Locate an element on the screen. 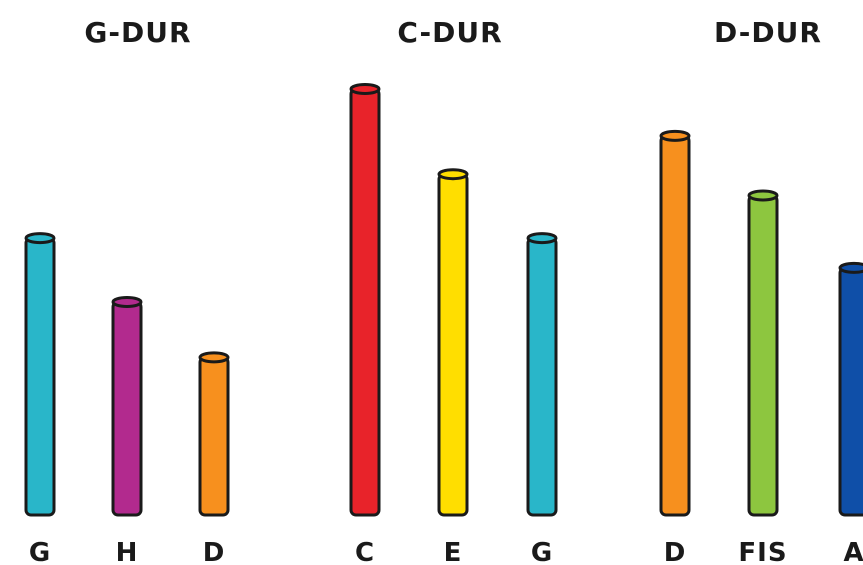  tube-e is located at coordinates (453, 342).